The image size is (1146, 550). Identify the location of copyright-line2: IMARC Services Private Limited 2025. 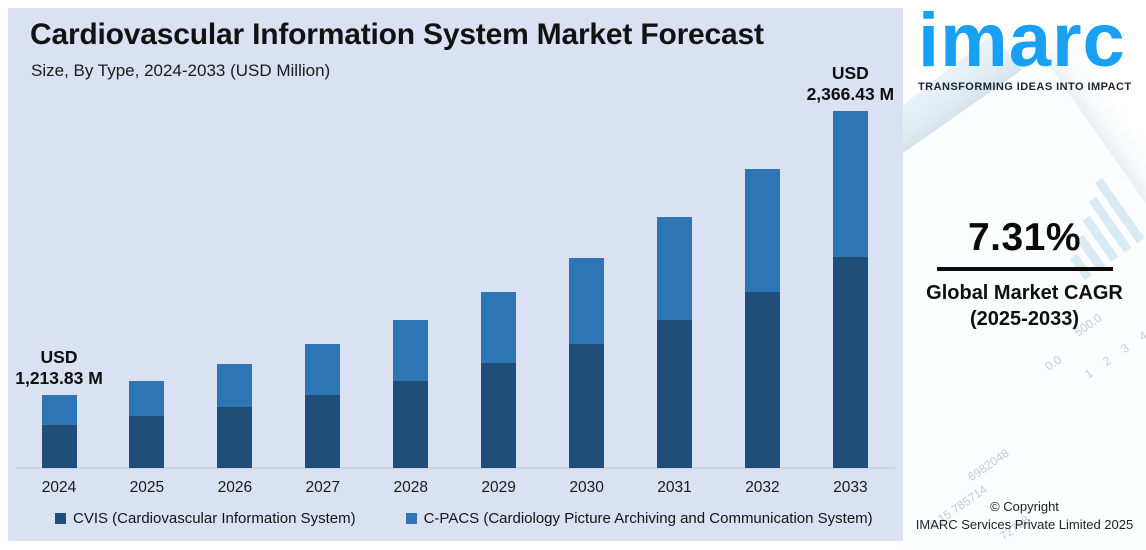
(1024, 524).